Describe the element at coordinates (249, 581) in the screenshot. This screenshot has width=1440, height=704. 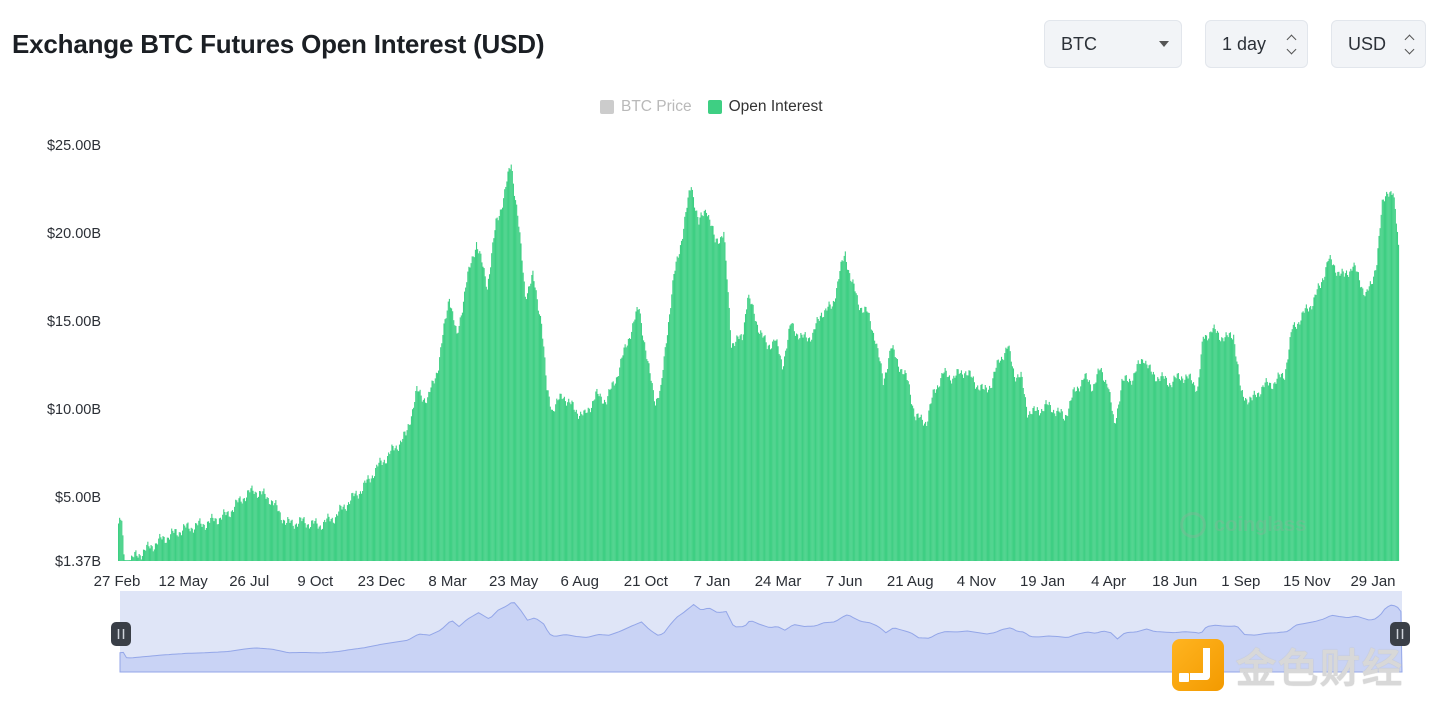
I see `x-tick-label: 26 Jul` at that location.